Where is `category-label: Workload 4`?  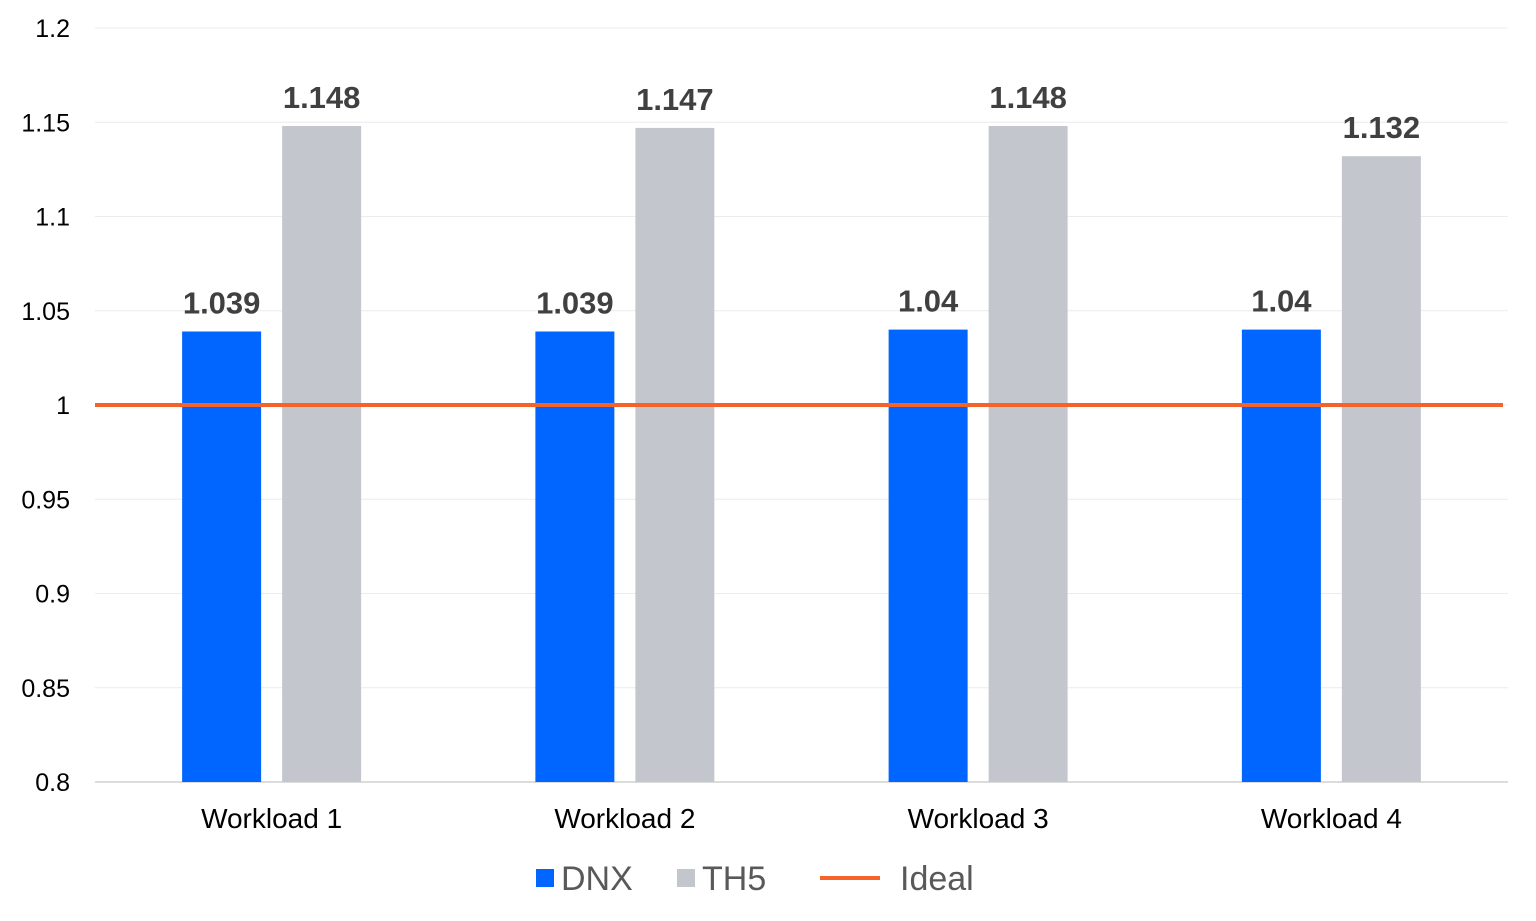
category-label: Workload 4 is located at coordinates (1331, 818).